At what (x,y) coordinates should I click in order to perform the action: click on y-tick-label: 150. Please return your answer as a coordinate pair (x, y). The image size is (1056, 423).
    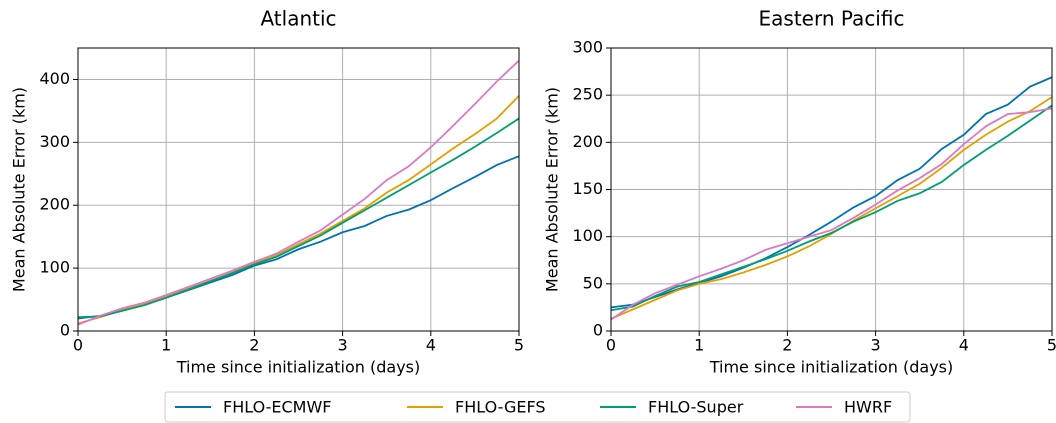
    Looking at the image, I should click on (587, 188).